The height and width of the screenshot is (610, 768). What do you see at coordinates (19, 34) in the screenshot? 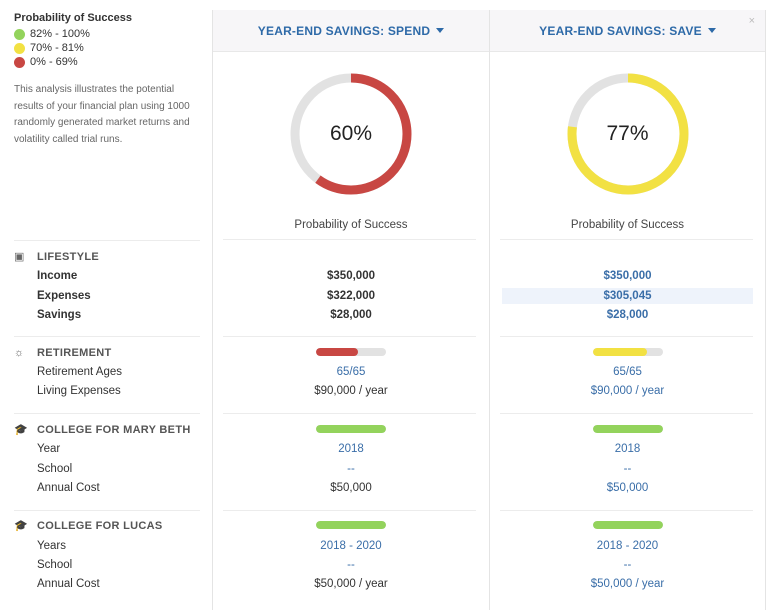
I see `green-dot-icon` at bounding box center [19, 34].